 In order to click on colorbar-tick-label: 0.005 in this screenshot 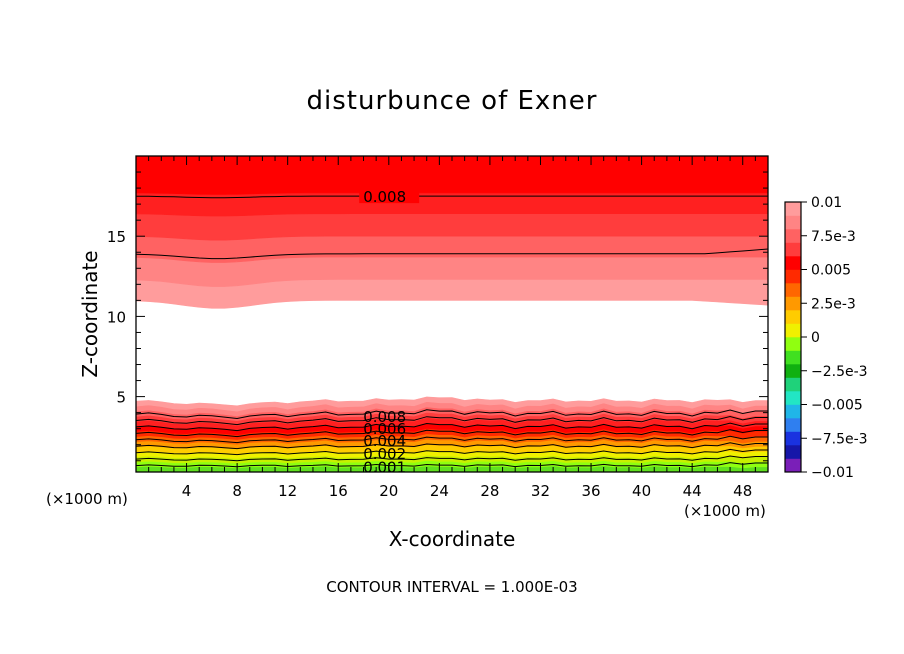, I will do `click(831, 271)`.